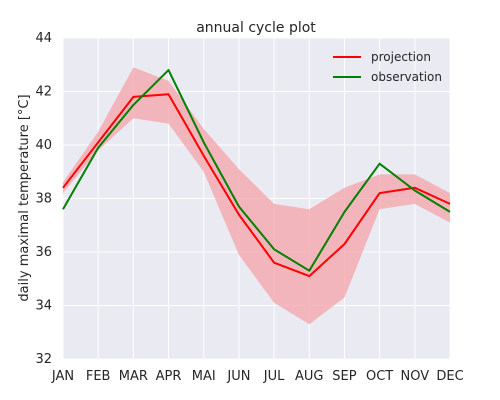 The height and width of the screenshot is (400, 500). What do you see at coordinates (43, 252) in the screenshot?
I see `y-tick-label: 36` at bounding box center [43, 252].